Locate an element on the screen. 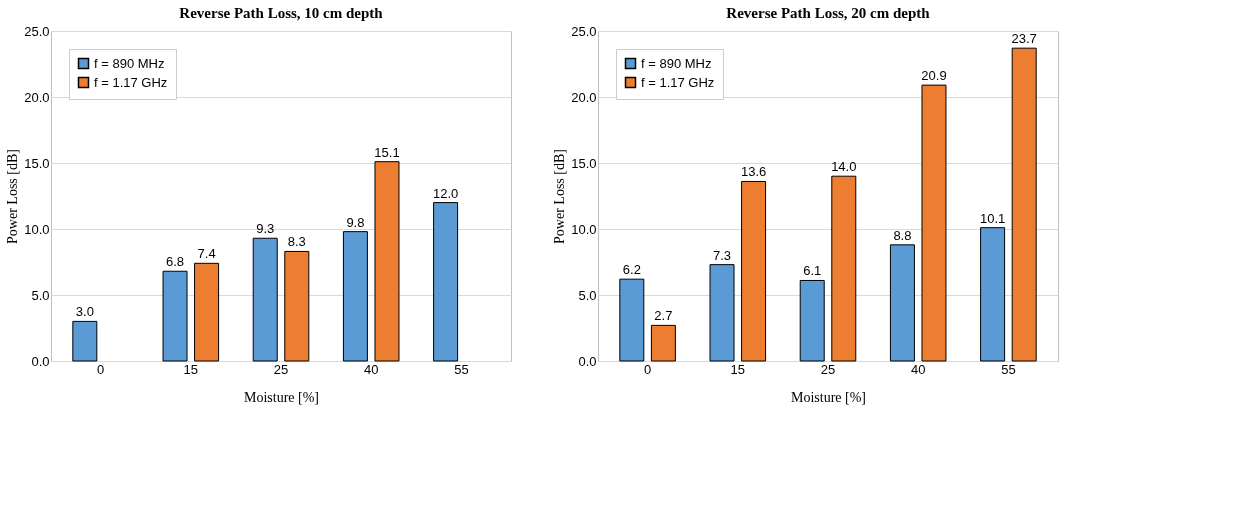 Image resolution: width=1243 pixels, height=510 pixels. chart-title: Reverse Path Loss, 20 cm depth is located at coordinates (828, 13).